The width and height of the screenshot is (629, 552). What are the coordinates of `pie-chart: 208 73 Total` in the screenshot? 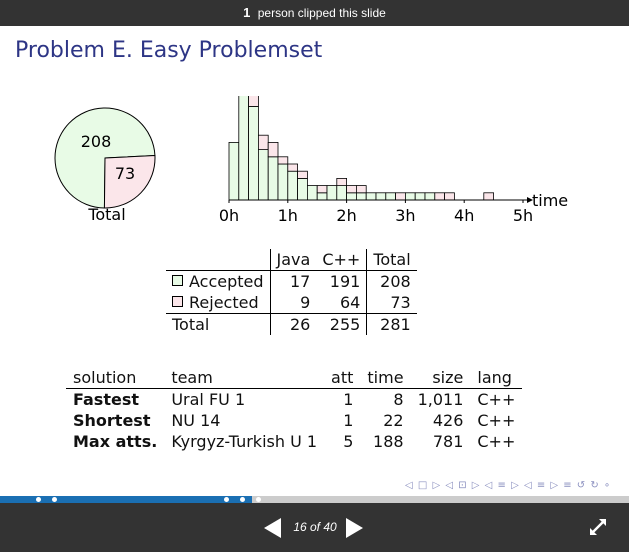 It's located at (105, 165).